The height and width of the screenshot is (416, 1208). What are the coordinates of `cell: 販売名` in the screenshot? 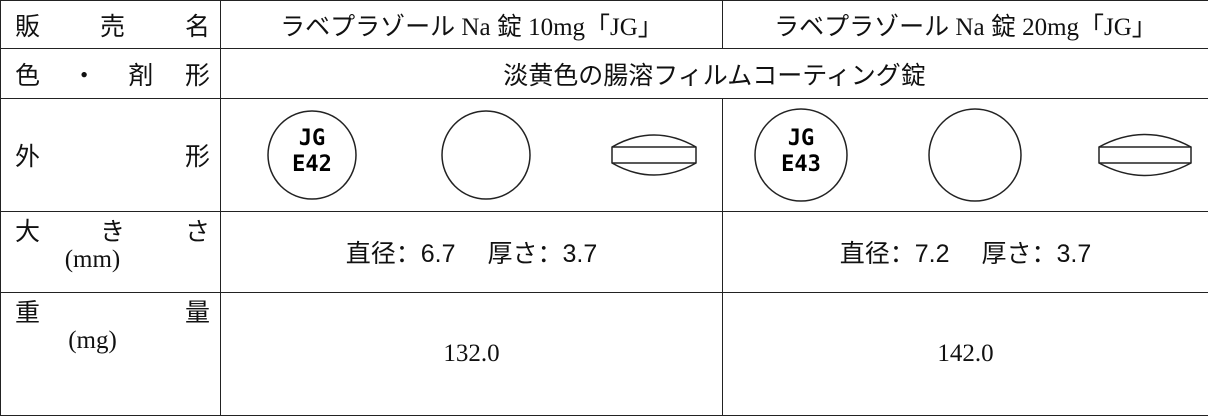 It's located at (111, 25).